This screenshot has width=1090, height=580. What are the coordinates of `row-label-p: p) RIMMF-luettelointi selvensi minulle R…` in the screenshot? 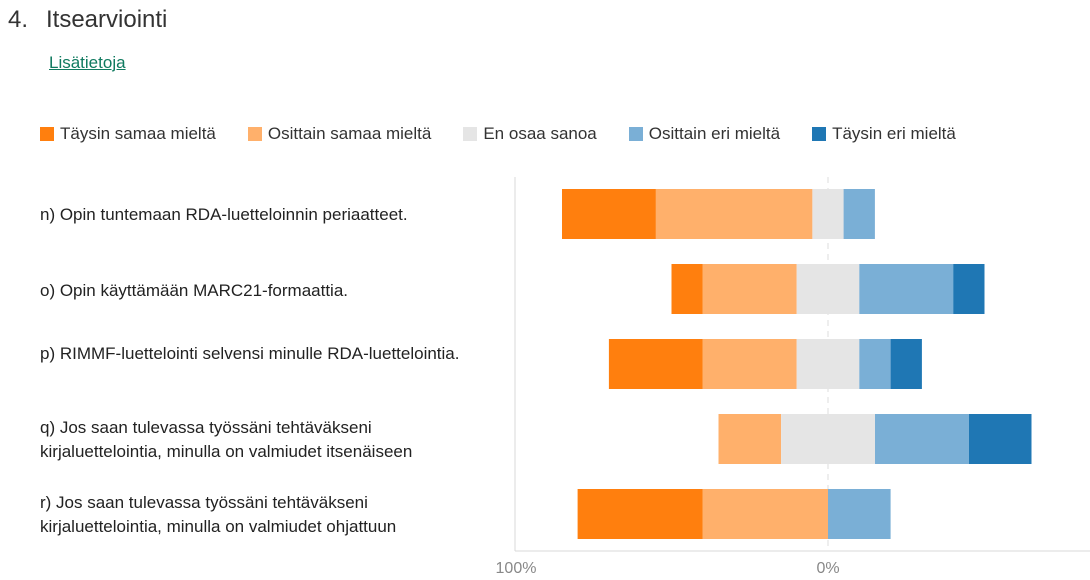 It's located at (250, 353).